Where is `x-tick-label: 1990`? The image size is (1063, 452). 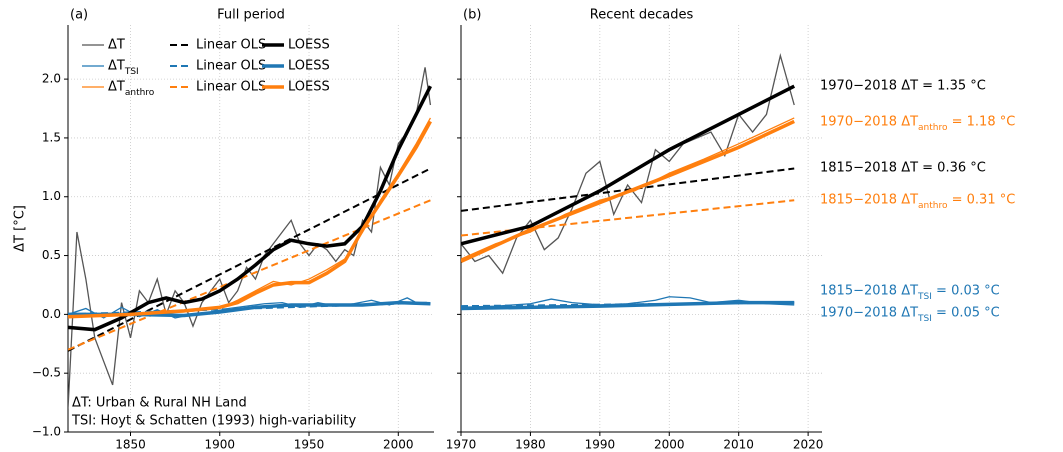
x-tick-label: 1990 is located at coordinates (600, 445).